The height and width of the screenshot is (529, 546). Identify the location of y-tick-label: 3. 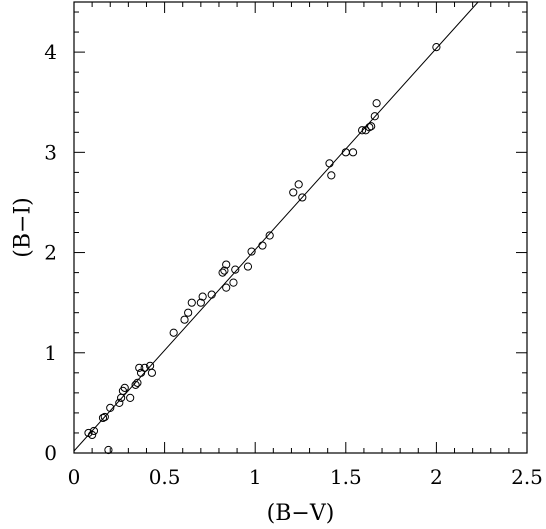
(50, 152).